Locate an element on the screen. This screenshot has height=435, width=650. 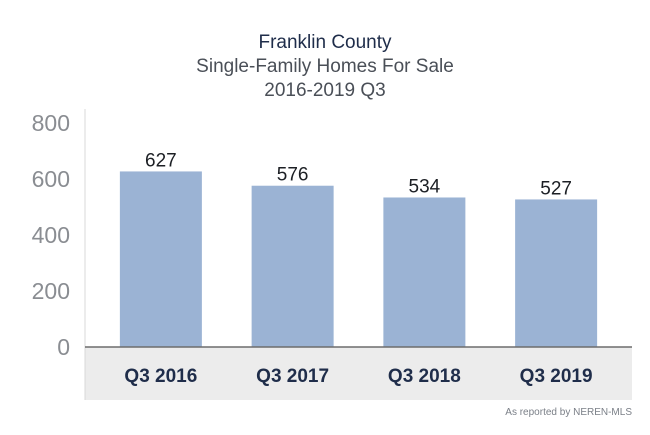
bar-value-label: 627 is located at coordinates (161, 160).